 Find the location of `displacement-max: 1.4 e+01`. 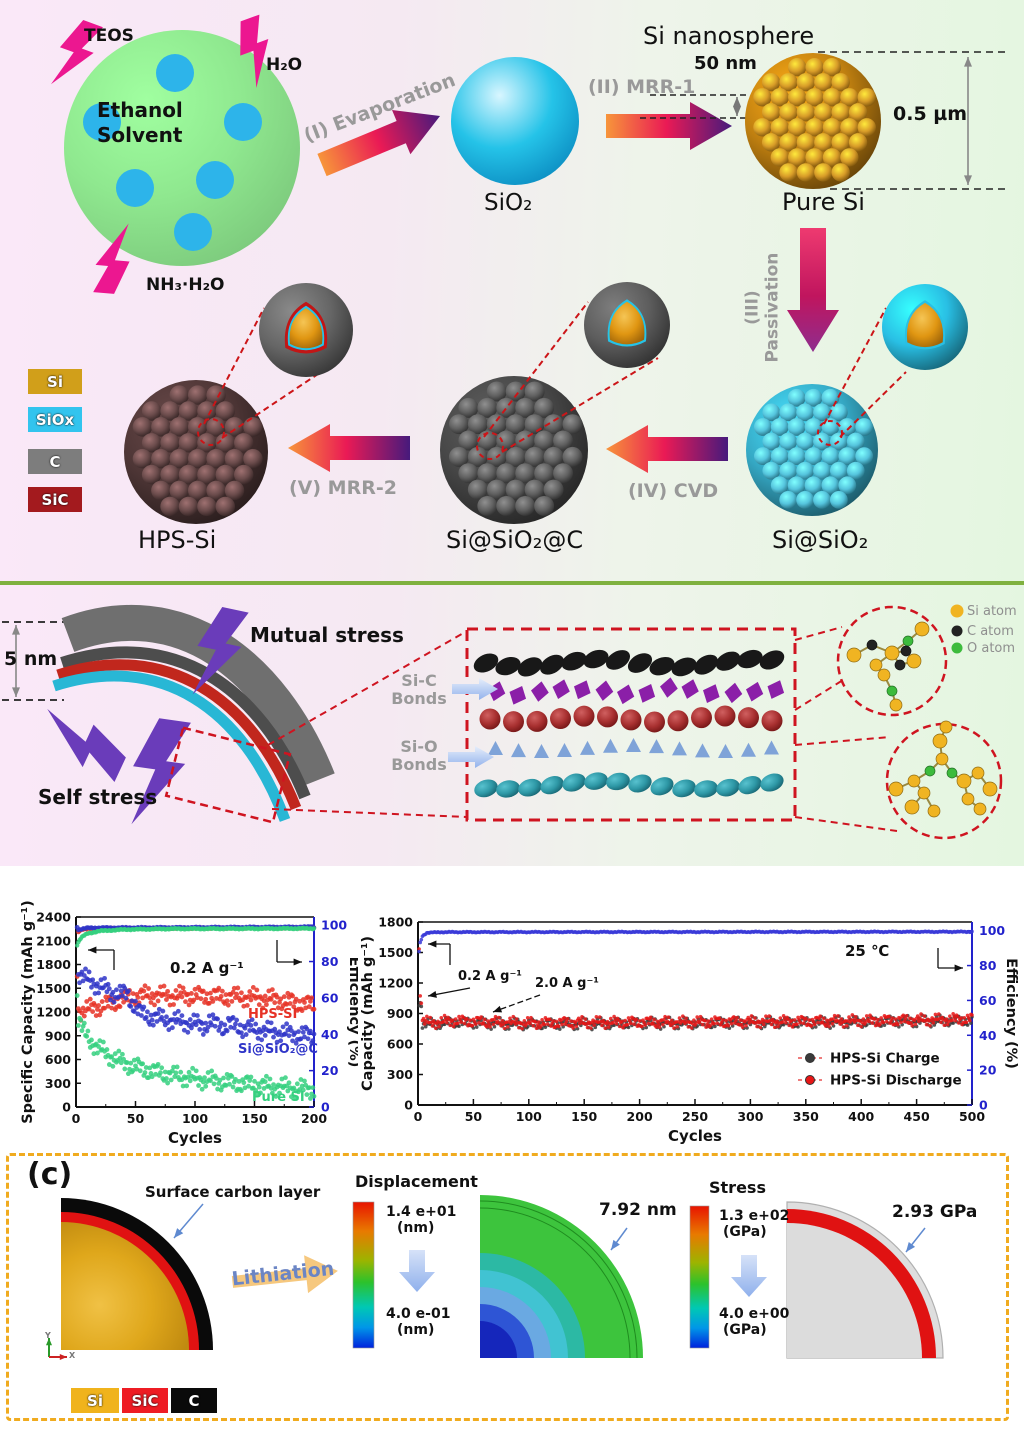

displacement-max: 1.4 e+01 is located at coordinates (421, 1212).